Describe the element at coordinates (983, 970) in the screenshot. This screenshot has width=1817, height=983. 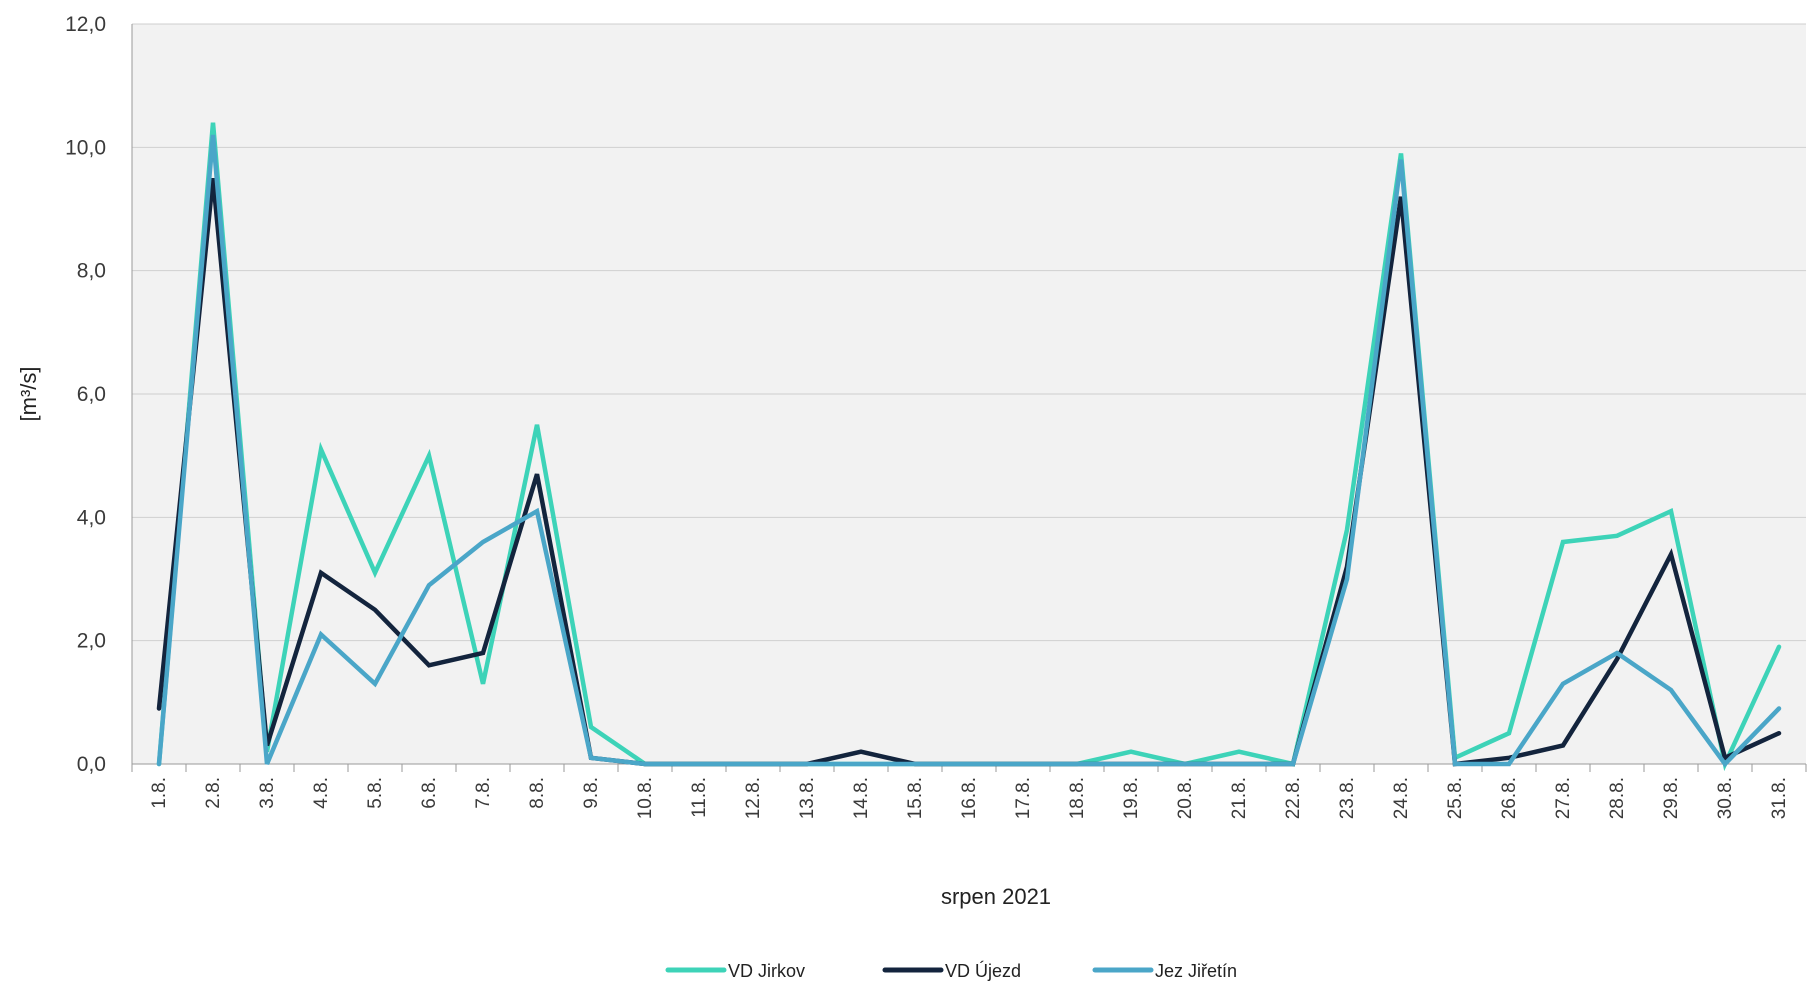
I see `legend-item-label: VD Újezd` at that location.